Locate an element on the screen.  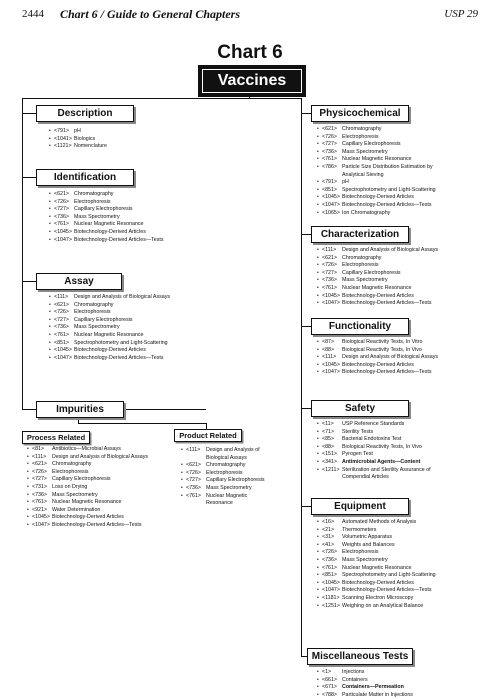
category-title: Assay is located at coordinates (79, 281).